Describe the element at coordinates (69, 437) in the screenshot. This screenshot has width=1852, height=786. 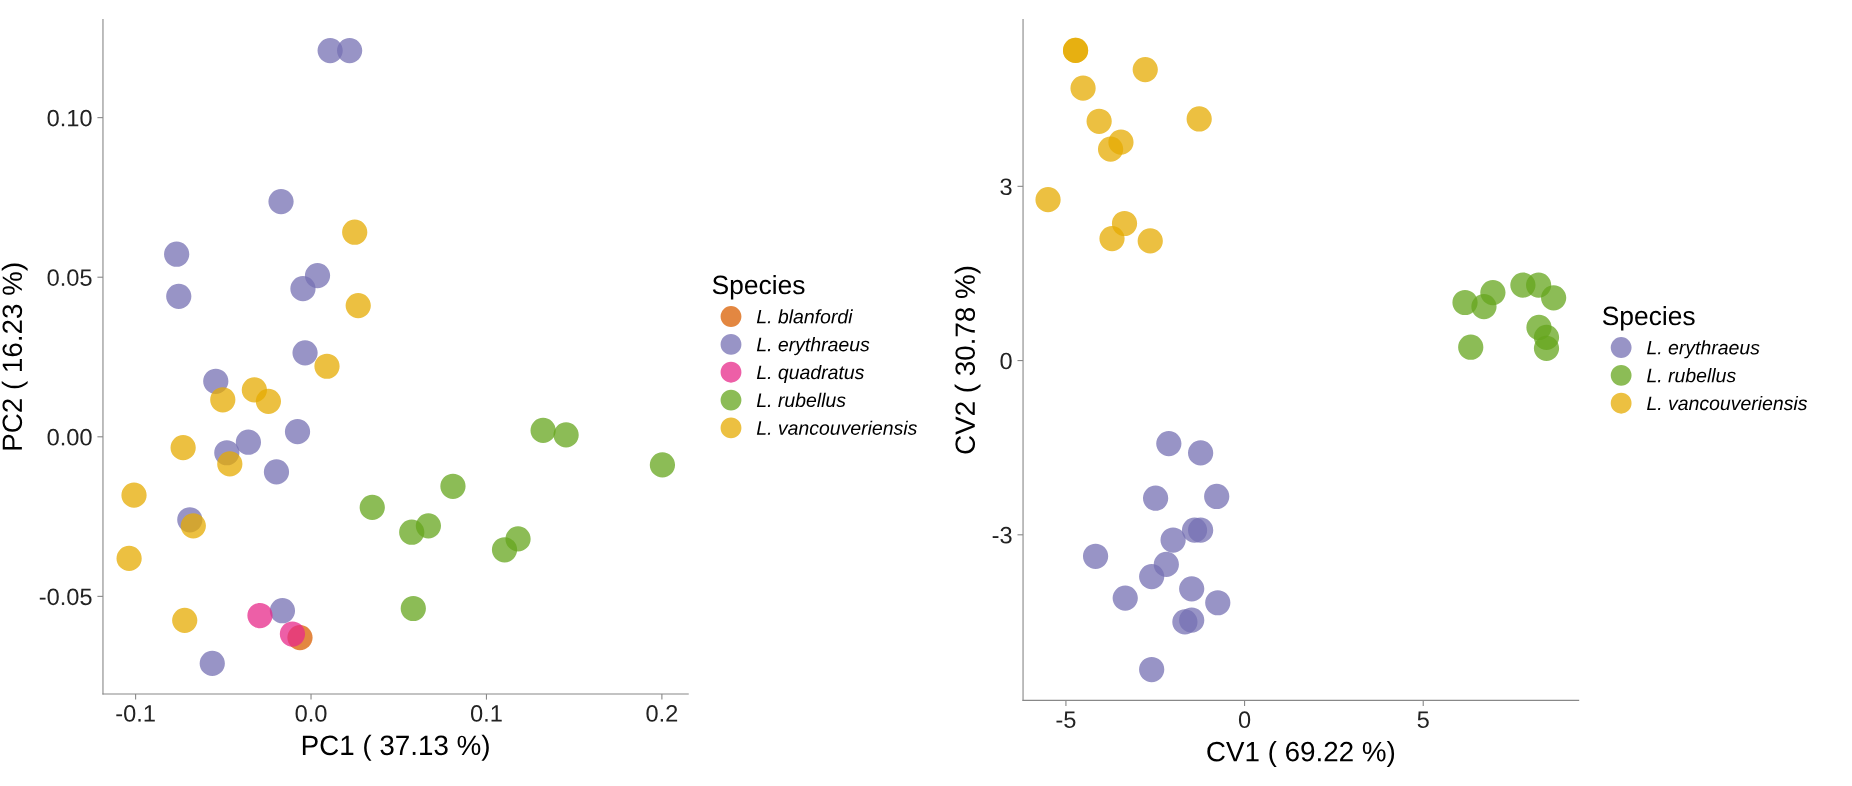
I see `y-tick-label: 0.00` at that location.